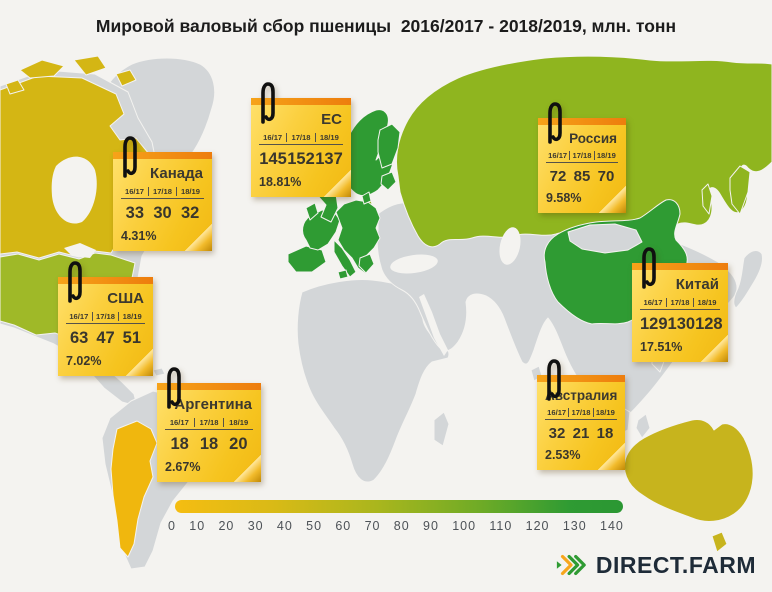 This screenshot has height=592, width=772. Describe the element at coordinates (312, 211) in the screenshot. I see `map-region-ireland` at that location.